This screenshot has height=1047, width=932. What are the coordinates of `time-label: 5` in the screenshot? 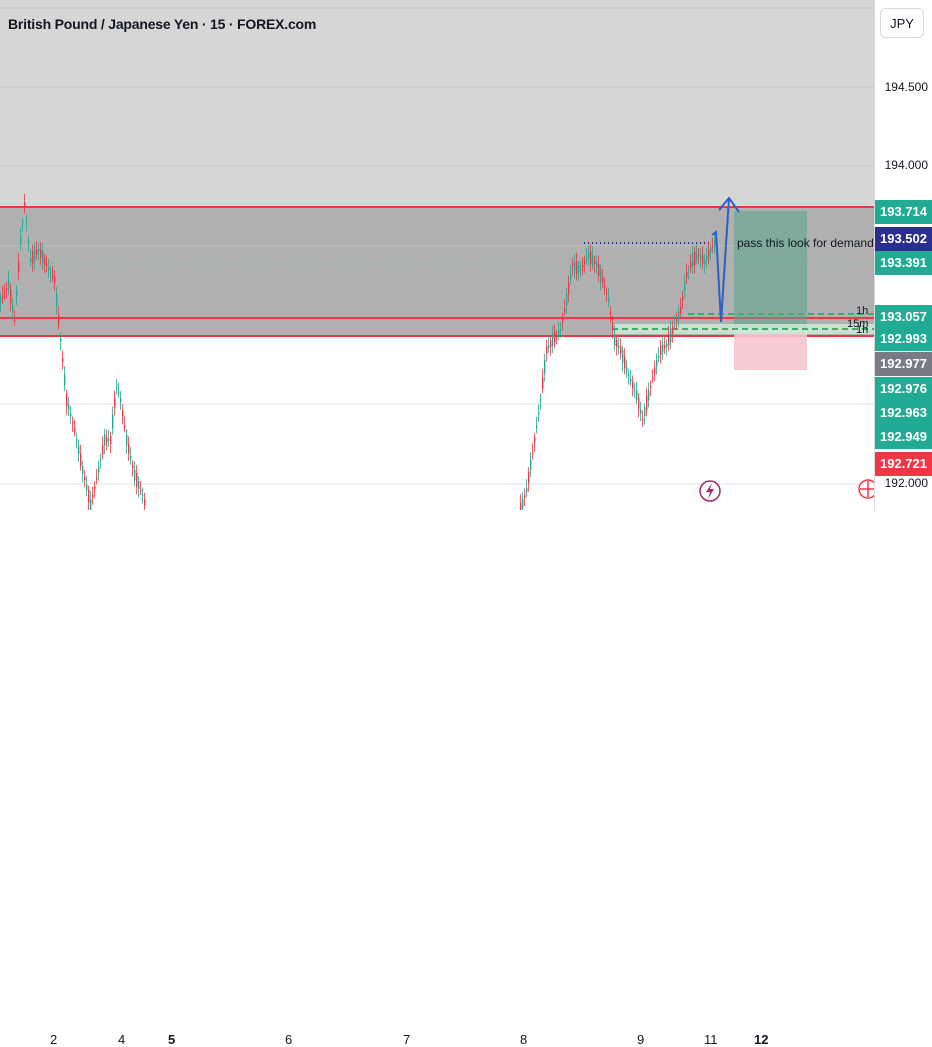 It's located at (172, 1039).